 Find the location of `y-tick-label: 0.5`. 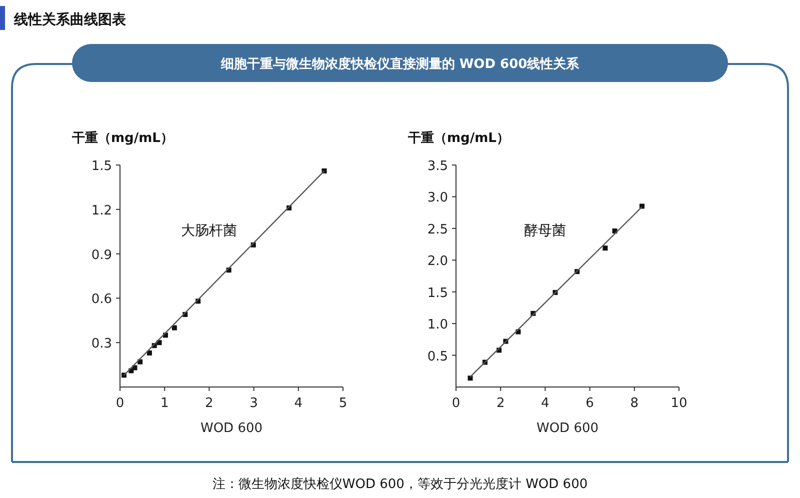

y-tick-label: 0.5 is located at coordinates (437, 356).